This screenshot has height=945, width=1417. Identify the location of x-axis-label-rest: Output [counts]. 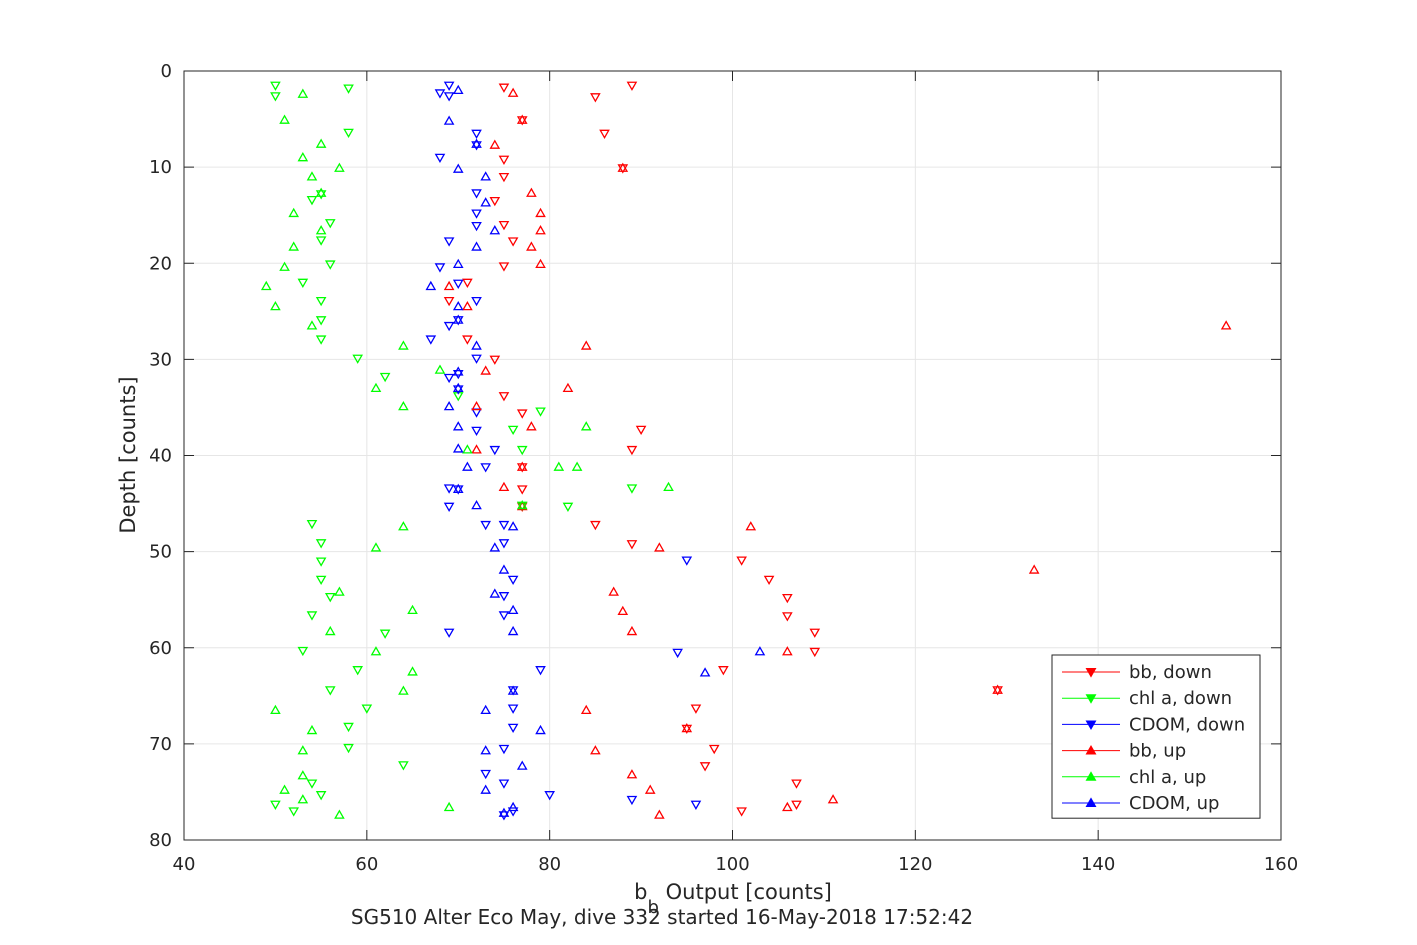
(745, 892).